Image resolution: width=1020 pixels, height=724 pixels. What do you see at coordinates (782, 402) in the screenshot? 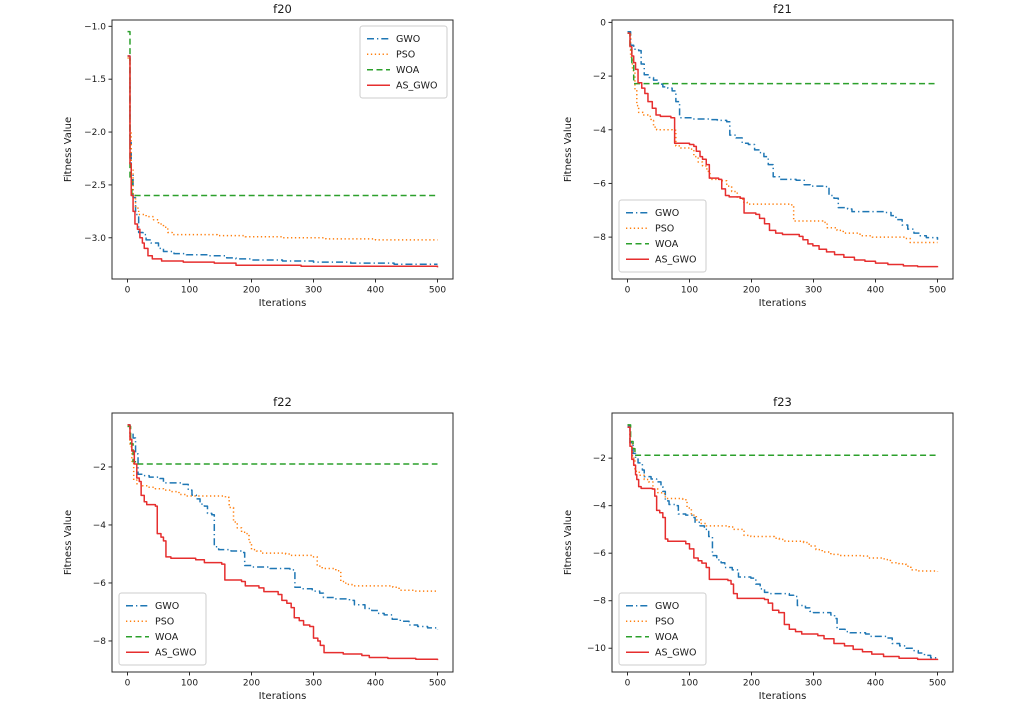
I see `chart-title: f23` at bounding box center [782, 402].